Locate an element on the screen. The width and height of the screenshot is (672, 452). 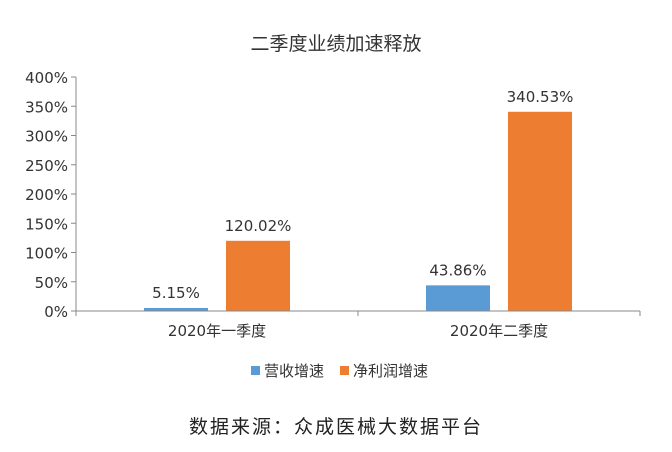
data-label: 340.53% is located at coordinates (540, 97).